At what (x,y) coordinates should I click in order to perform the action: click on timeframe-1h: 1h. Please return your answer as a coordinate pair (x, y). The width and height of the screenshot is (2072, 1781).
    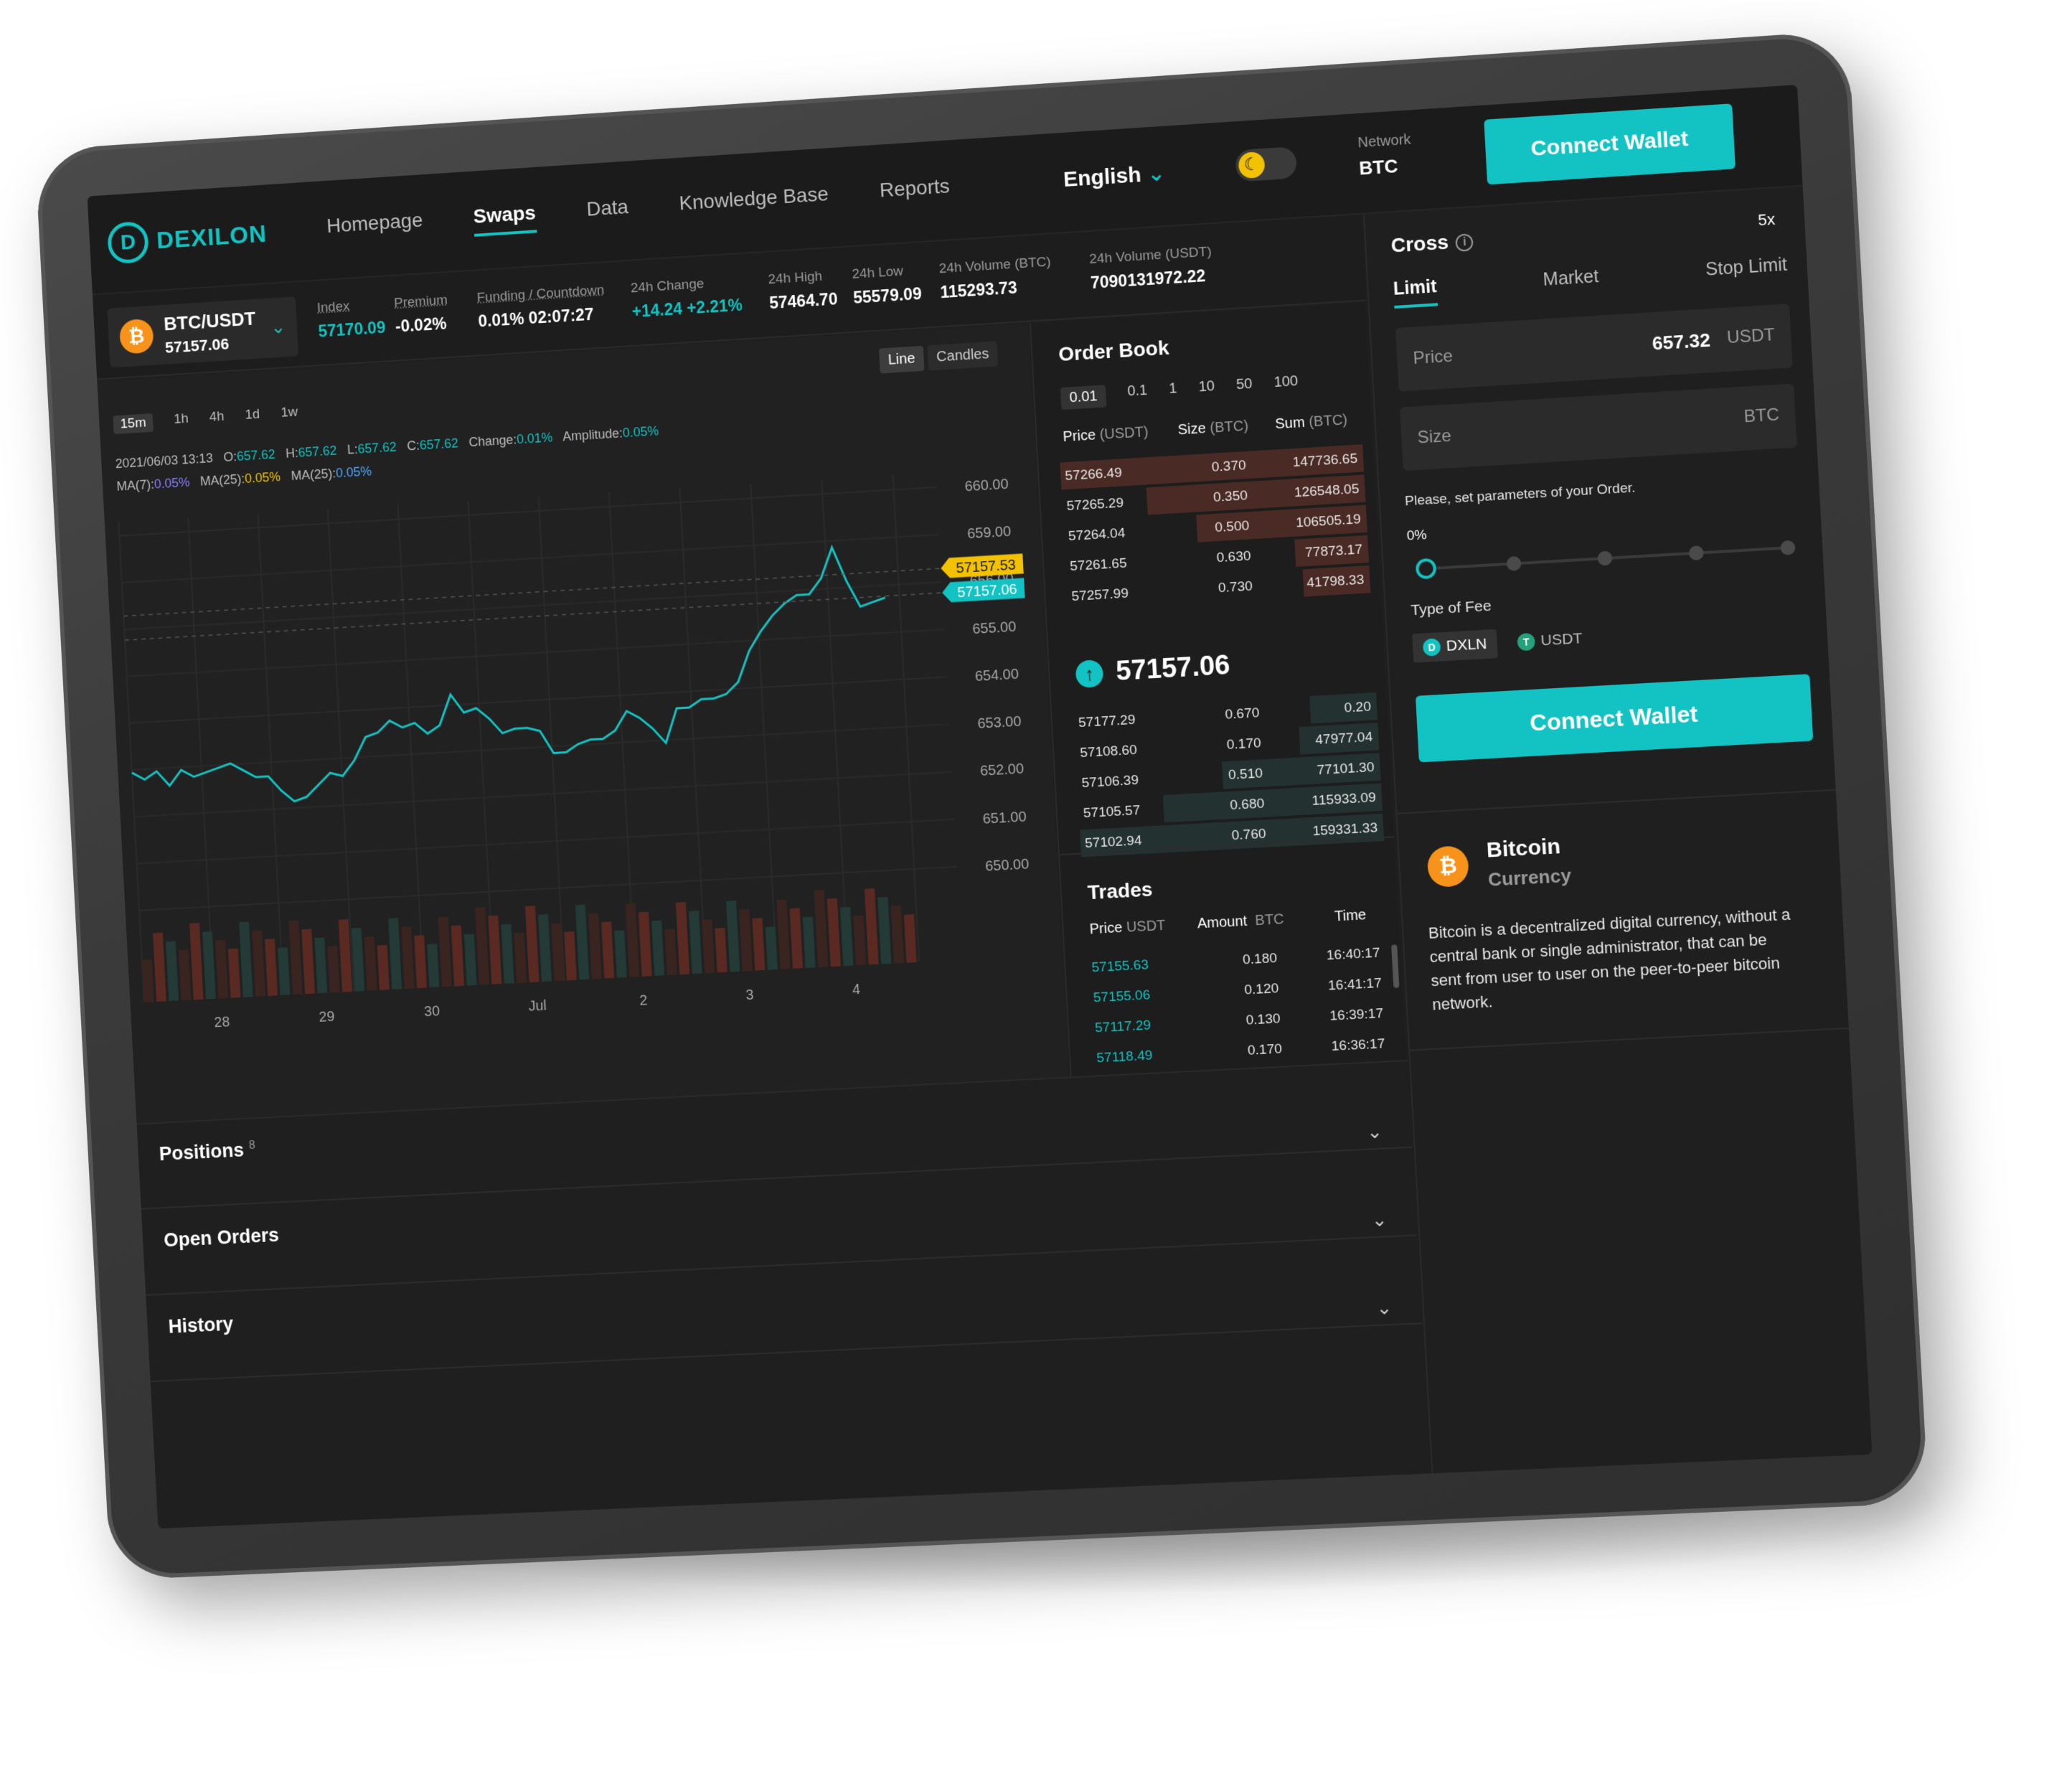
    Looking at the image, I should click on (181, 419).